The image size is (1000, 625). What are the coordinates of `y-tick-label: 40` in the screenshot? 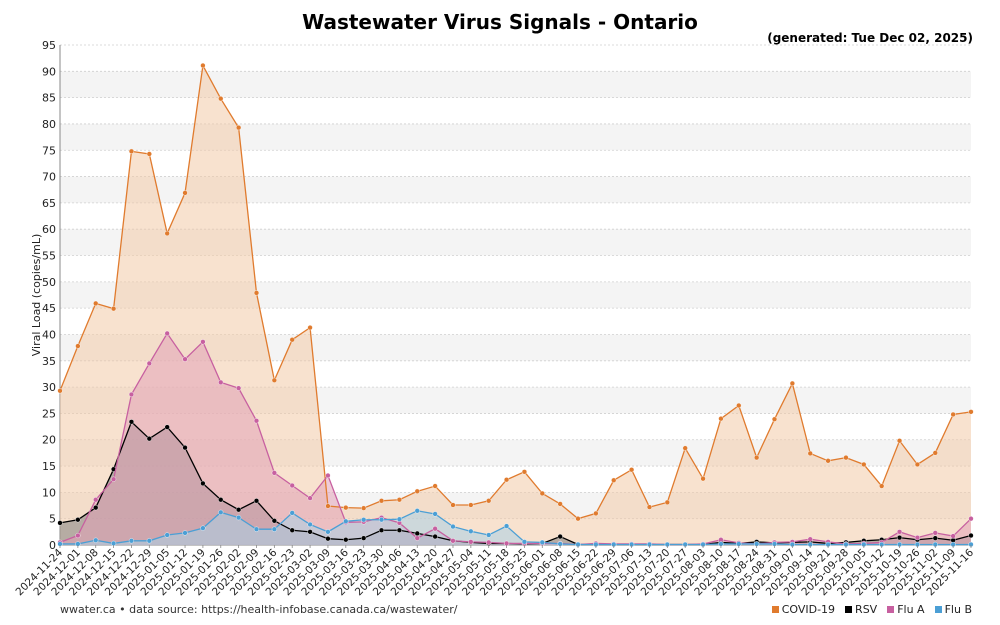 It's located at (49, 334).